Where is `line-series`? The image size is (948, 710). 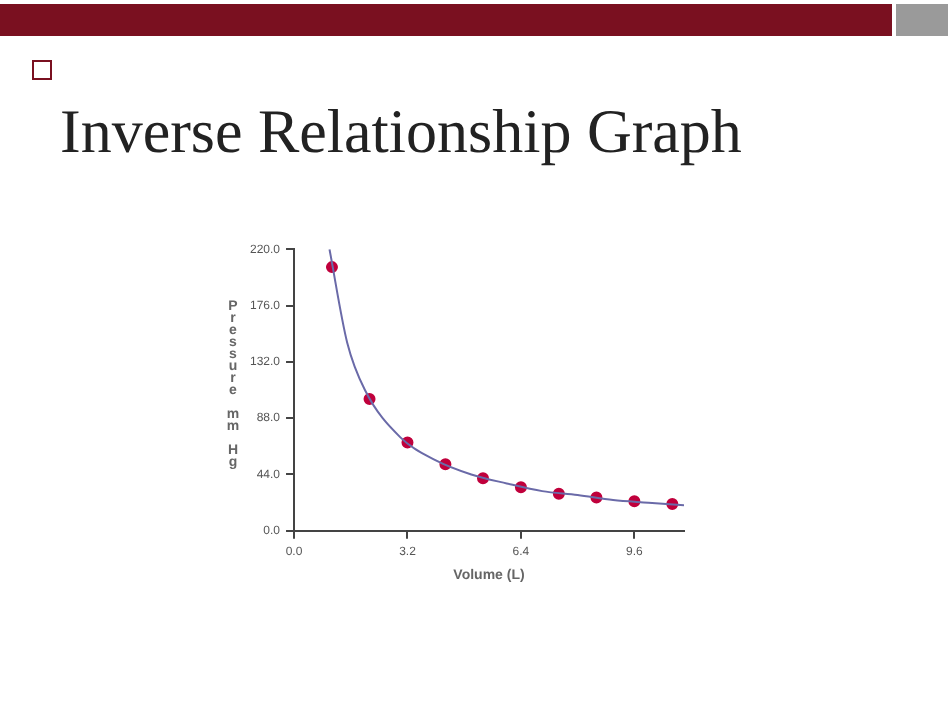
line-series is located at coordinates (506, 378).